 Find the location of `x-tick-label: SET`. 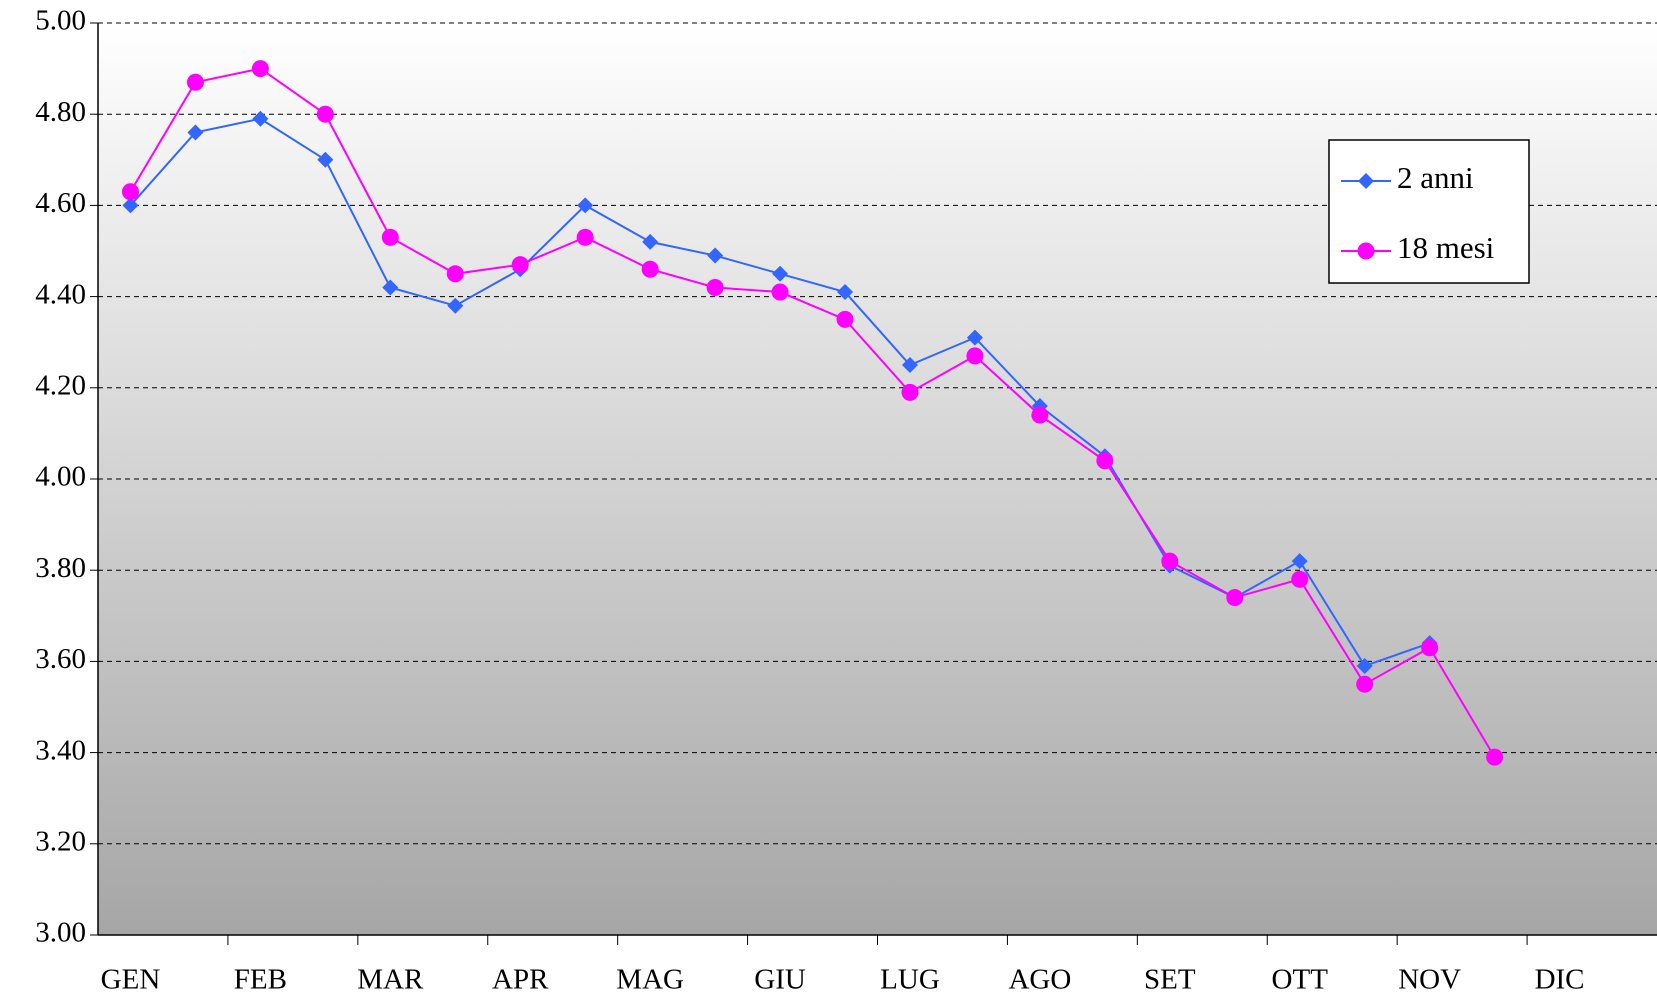

x-tick-label: SET is located at coordinates (1170, 980).